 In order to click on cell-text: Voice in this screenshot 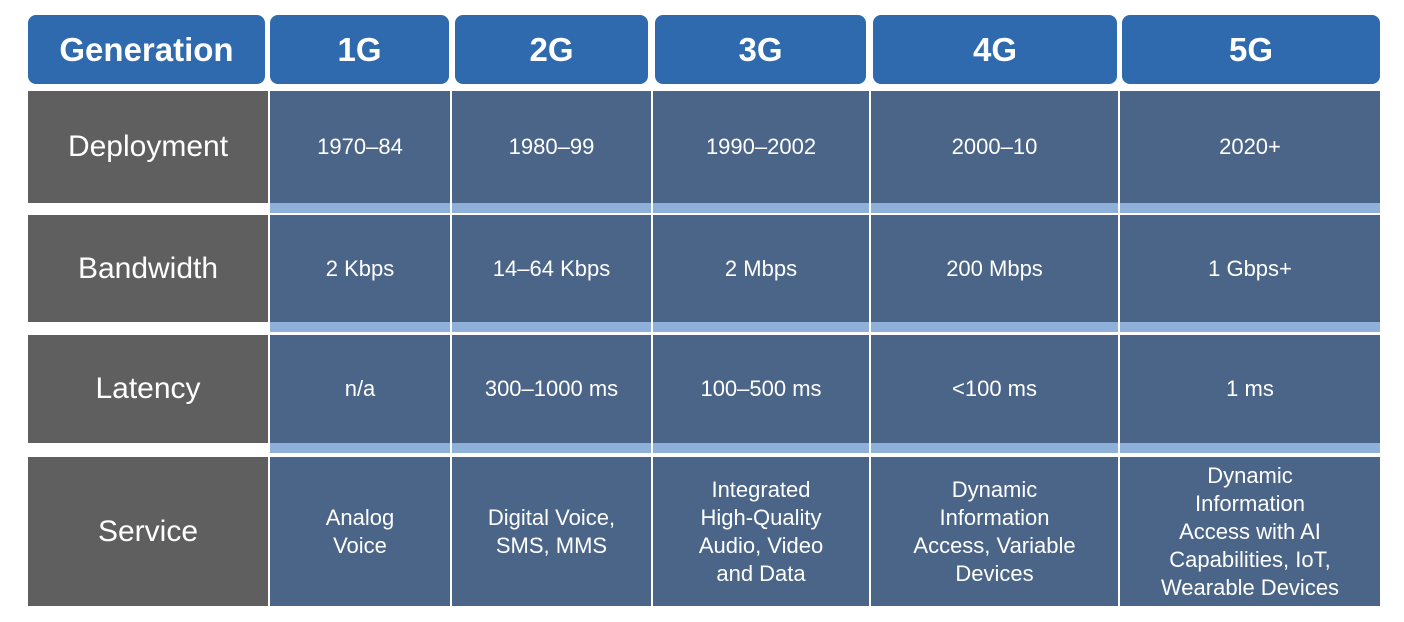, I will do `click(360, 545)`.